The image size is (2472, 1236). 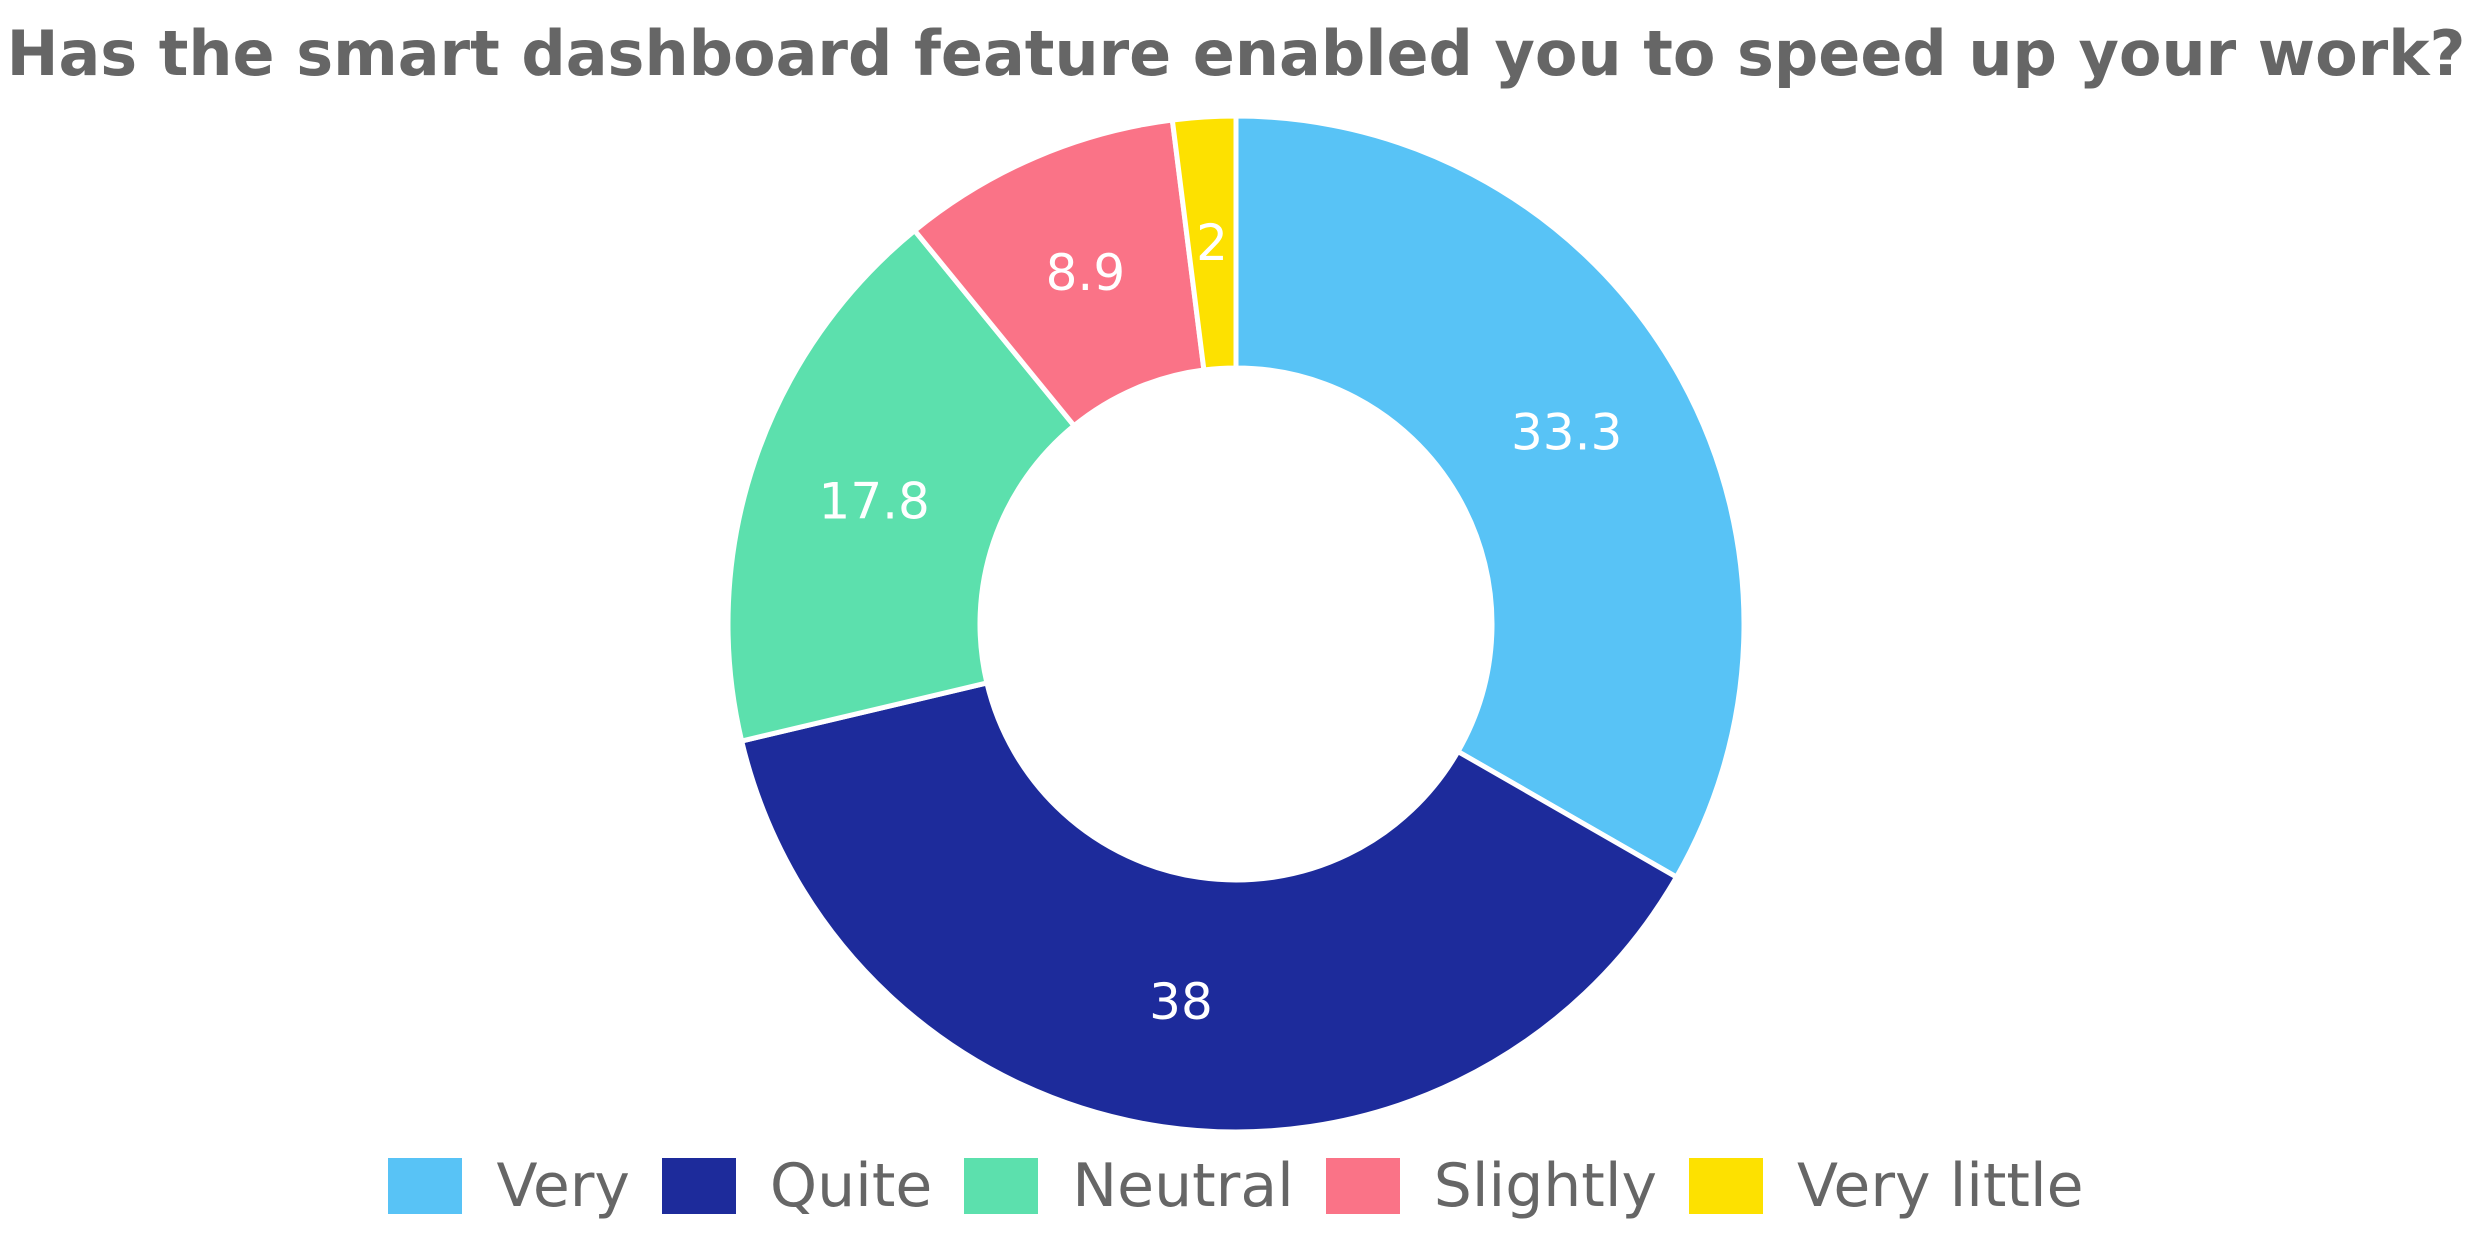 I want to click on legend-label: Slightly, so click(x=1545, y=1186).